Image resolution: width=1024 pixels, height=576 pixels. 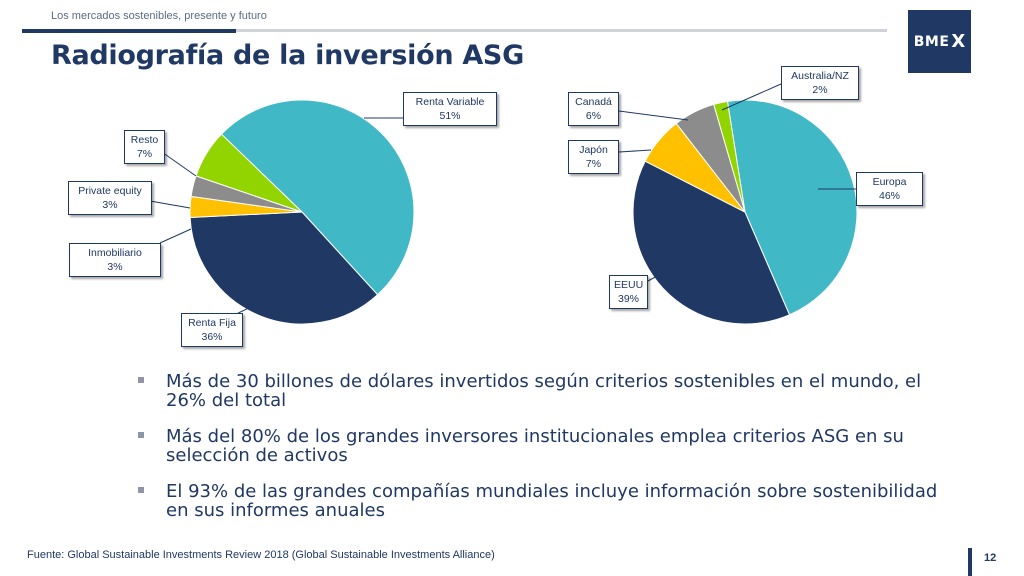 I want to click on callout-label: Resto, so click(x=144, y=140).